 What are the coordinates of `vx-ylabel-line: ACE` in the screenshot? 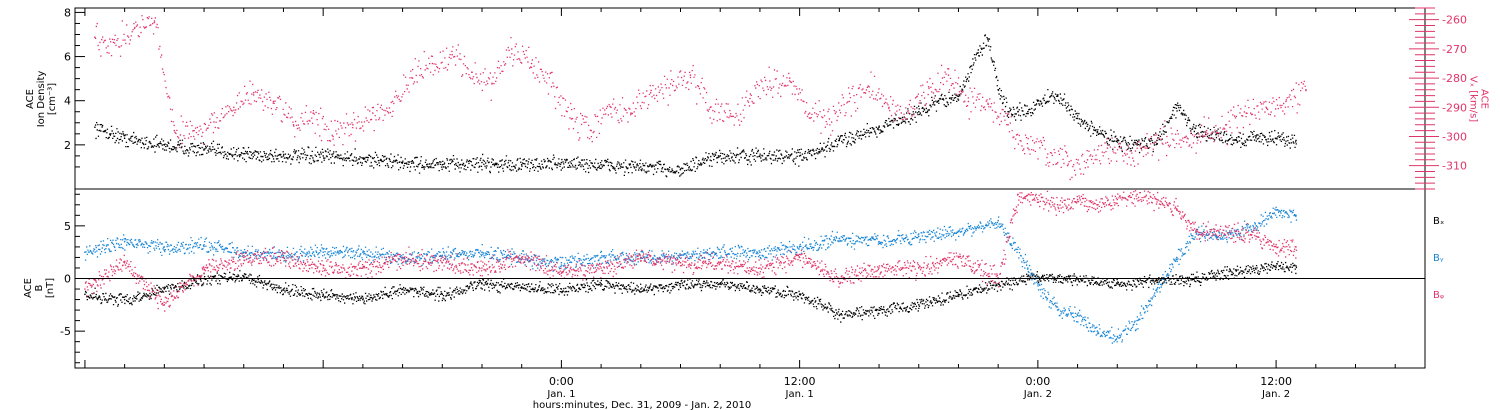 It's located at (1484, 99).